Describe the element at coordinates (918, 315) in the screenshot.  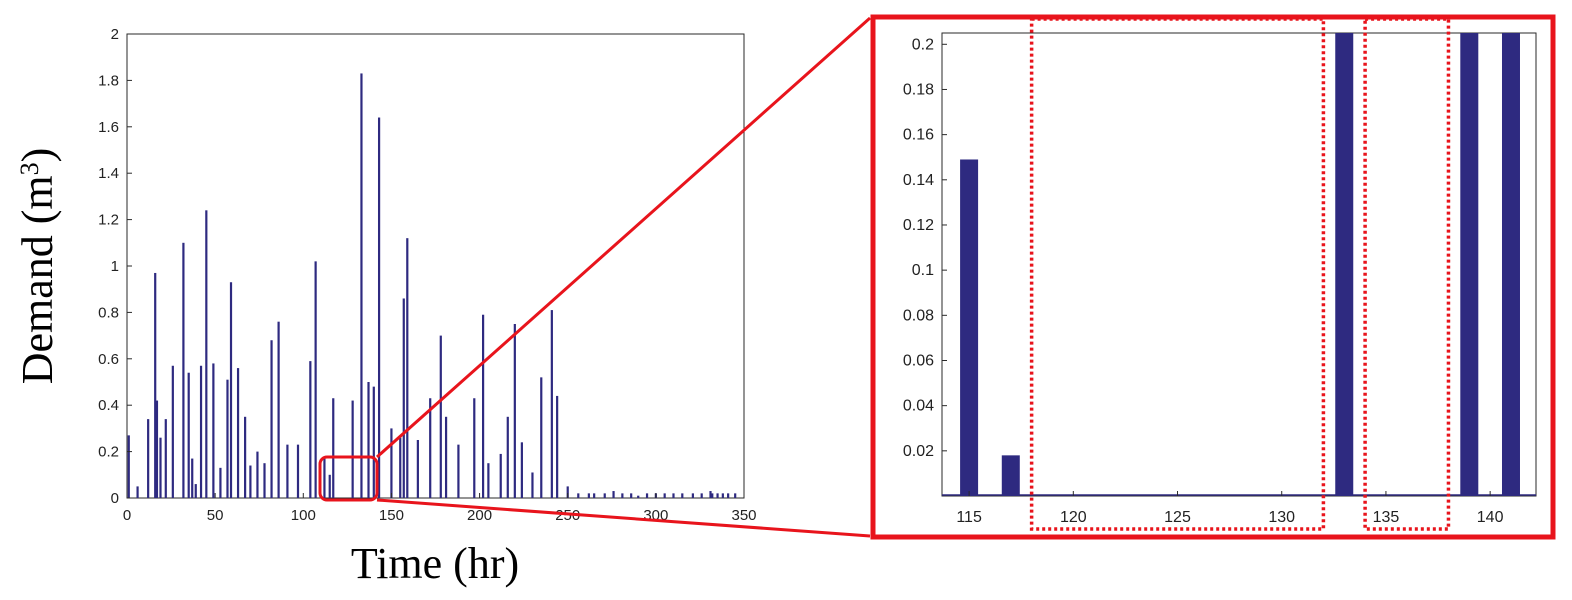
I see `zoom-y-tick-label: 0.08` at that location.